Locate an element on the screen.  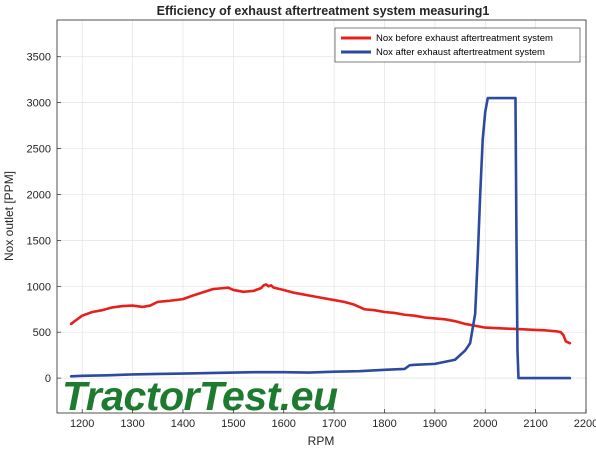
y-axis-label: Nox outlet [PPM] is located at coordinates (9, 216).